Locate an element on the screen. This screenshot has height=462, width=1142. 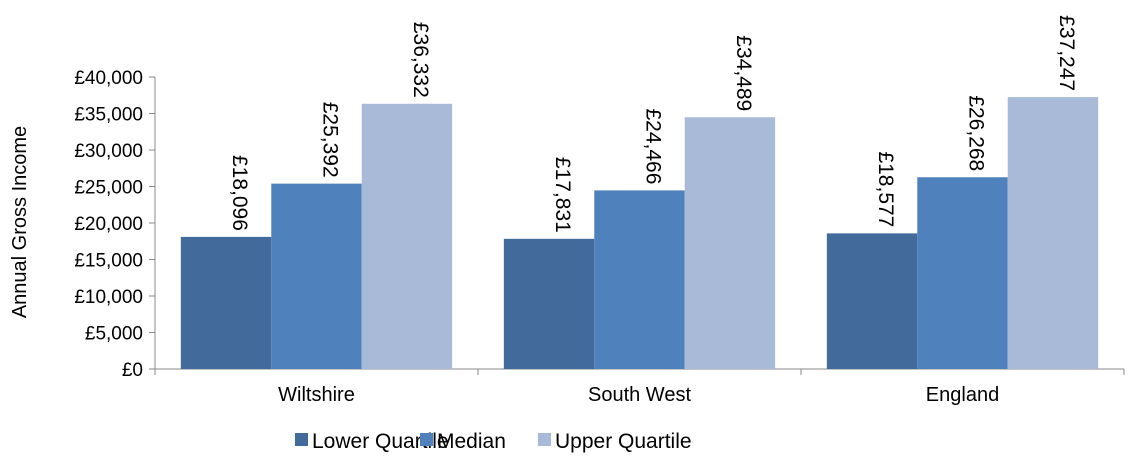
data-label: £37,247 is located at coordinates (1066, 53).